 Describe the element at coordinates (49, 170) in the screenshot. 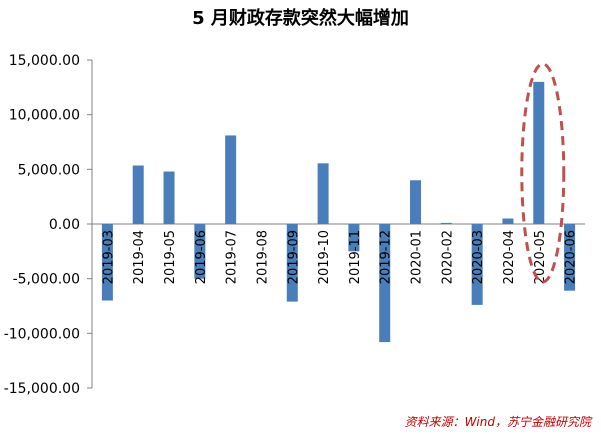

I see `y-tick-label: 5,000.00` at that location.